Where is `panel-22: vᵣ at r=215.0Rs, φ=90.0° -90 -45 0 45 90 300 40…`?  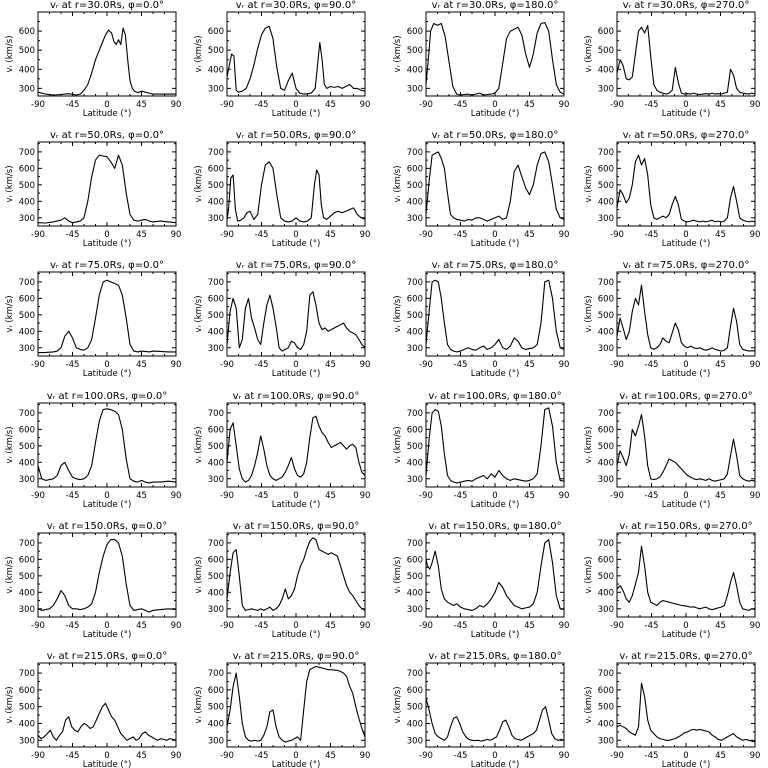
panel-22: vᵣ at r=215.0Rs, φ=90.0° -90 -45 0 45 90 300 40… is located at coordinates (282, 709).